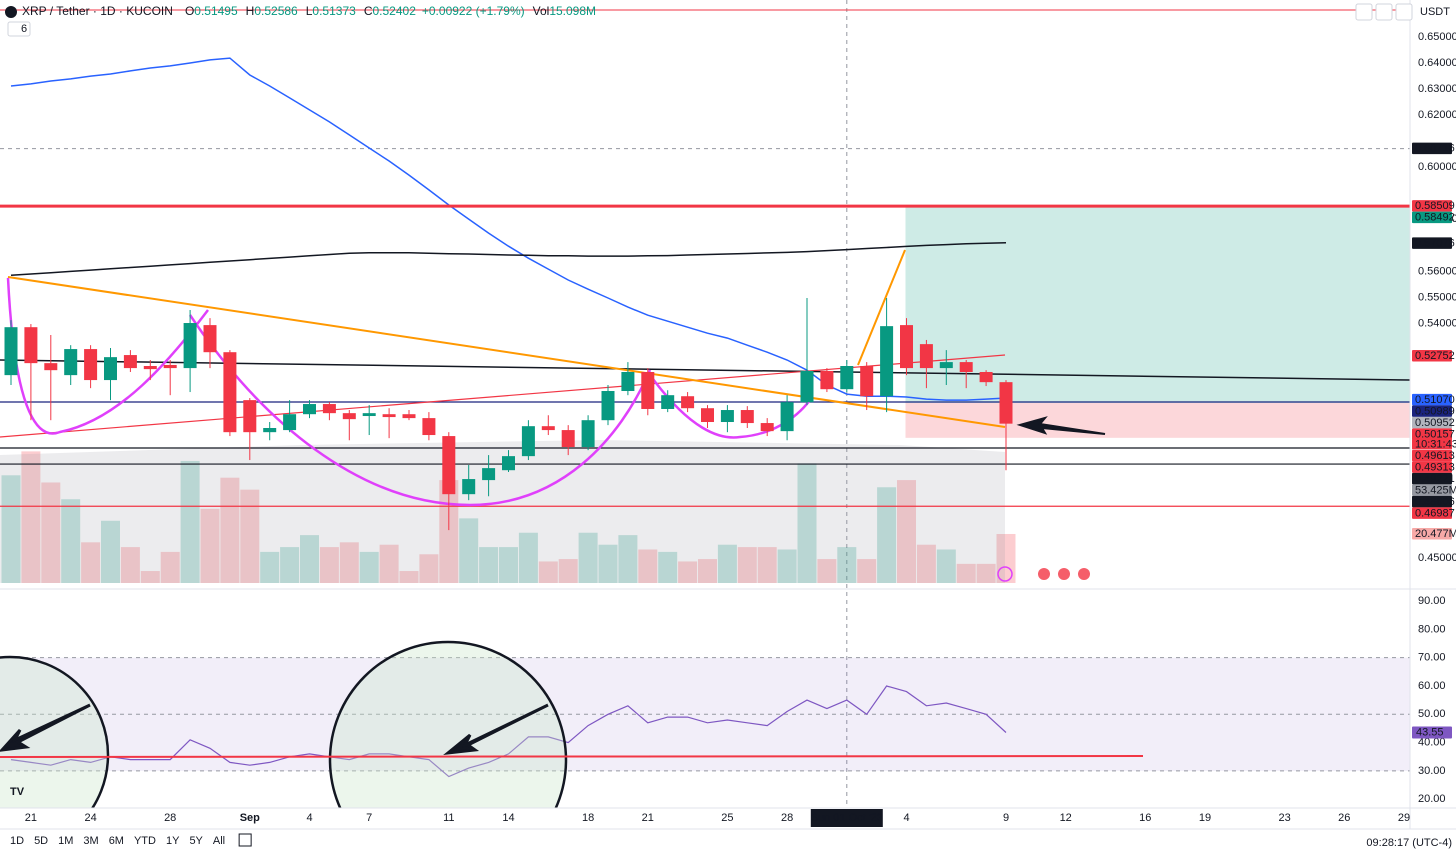 Image resolution: width=1456 pixels, height=857 pixels. Describe the element at coordinates (508, 259) in the screenshot. I see `moving-average` at that location.